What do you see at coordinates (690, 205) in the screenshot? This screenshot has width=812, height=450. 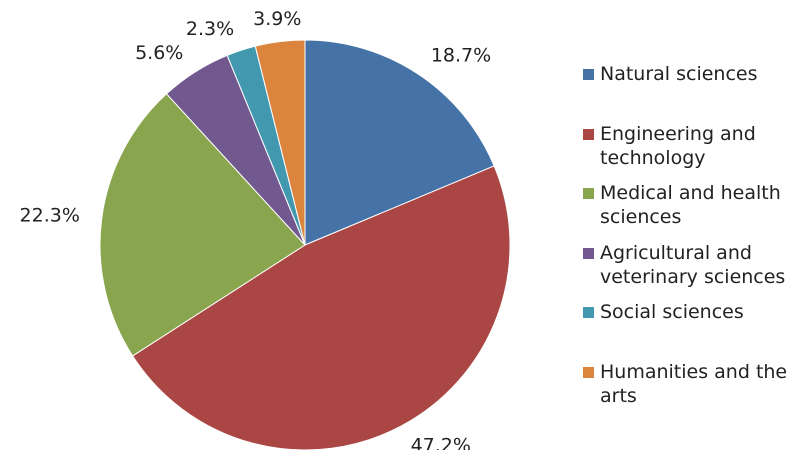 I see `legend-label: Medical and health sciences` at bounding box center [690, 205].